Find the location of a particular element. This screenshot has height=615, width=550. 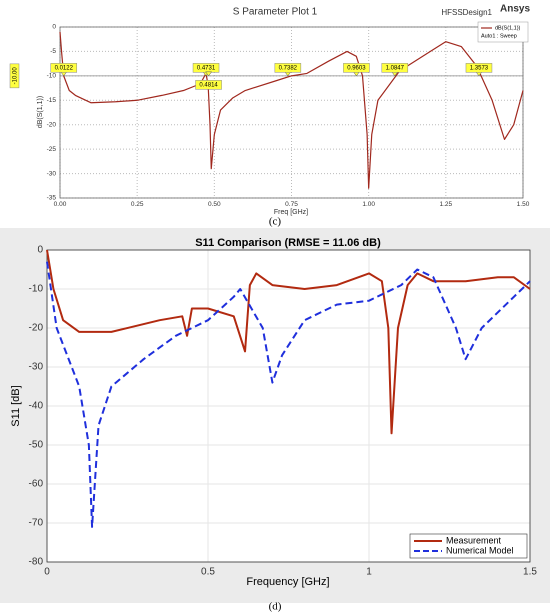

marker-label: 0.9603 is located at coordinates (356, 68).